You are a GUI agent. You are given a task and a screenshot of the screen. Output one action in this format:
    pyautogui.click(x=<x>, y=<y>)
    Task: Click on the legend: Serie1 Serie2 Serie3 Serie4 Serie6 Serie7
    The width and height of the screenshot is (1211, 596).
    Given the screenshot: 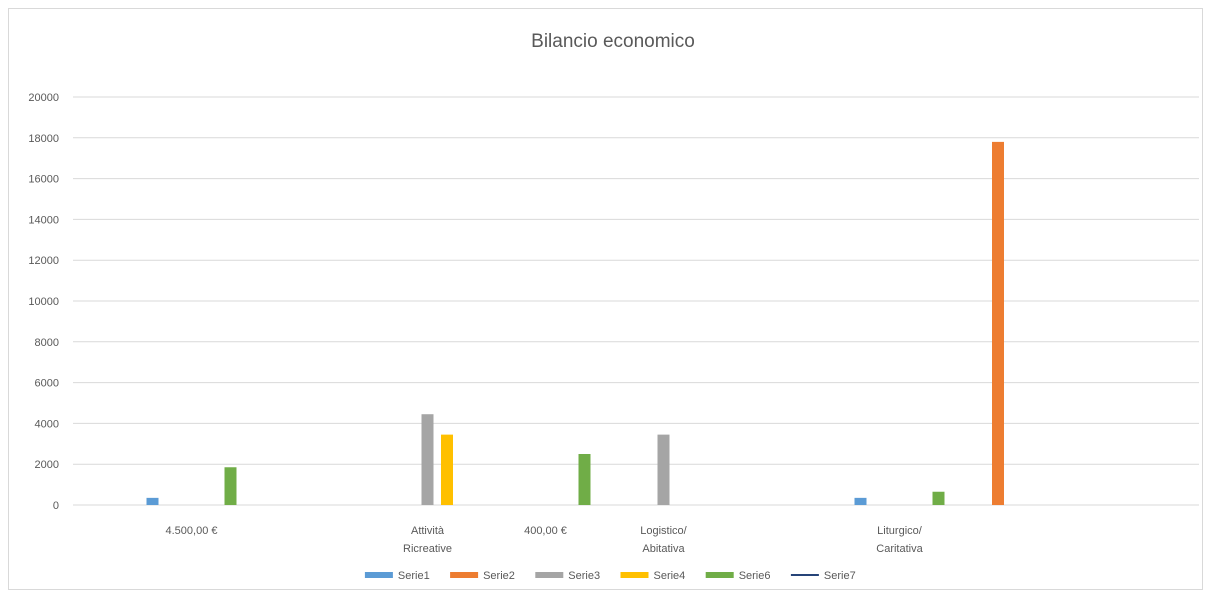 What is the action you would take?
    pyautogui.click(x=610, y=576)
    